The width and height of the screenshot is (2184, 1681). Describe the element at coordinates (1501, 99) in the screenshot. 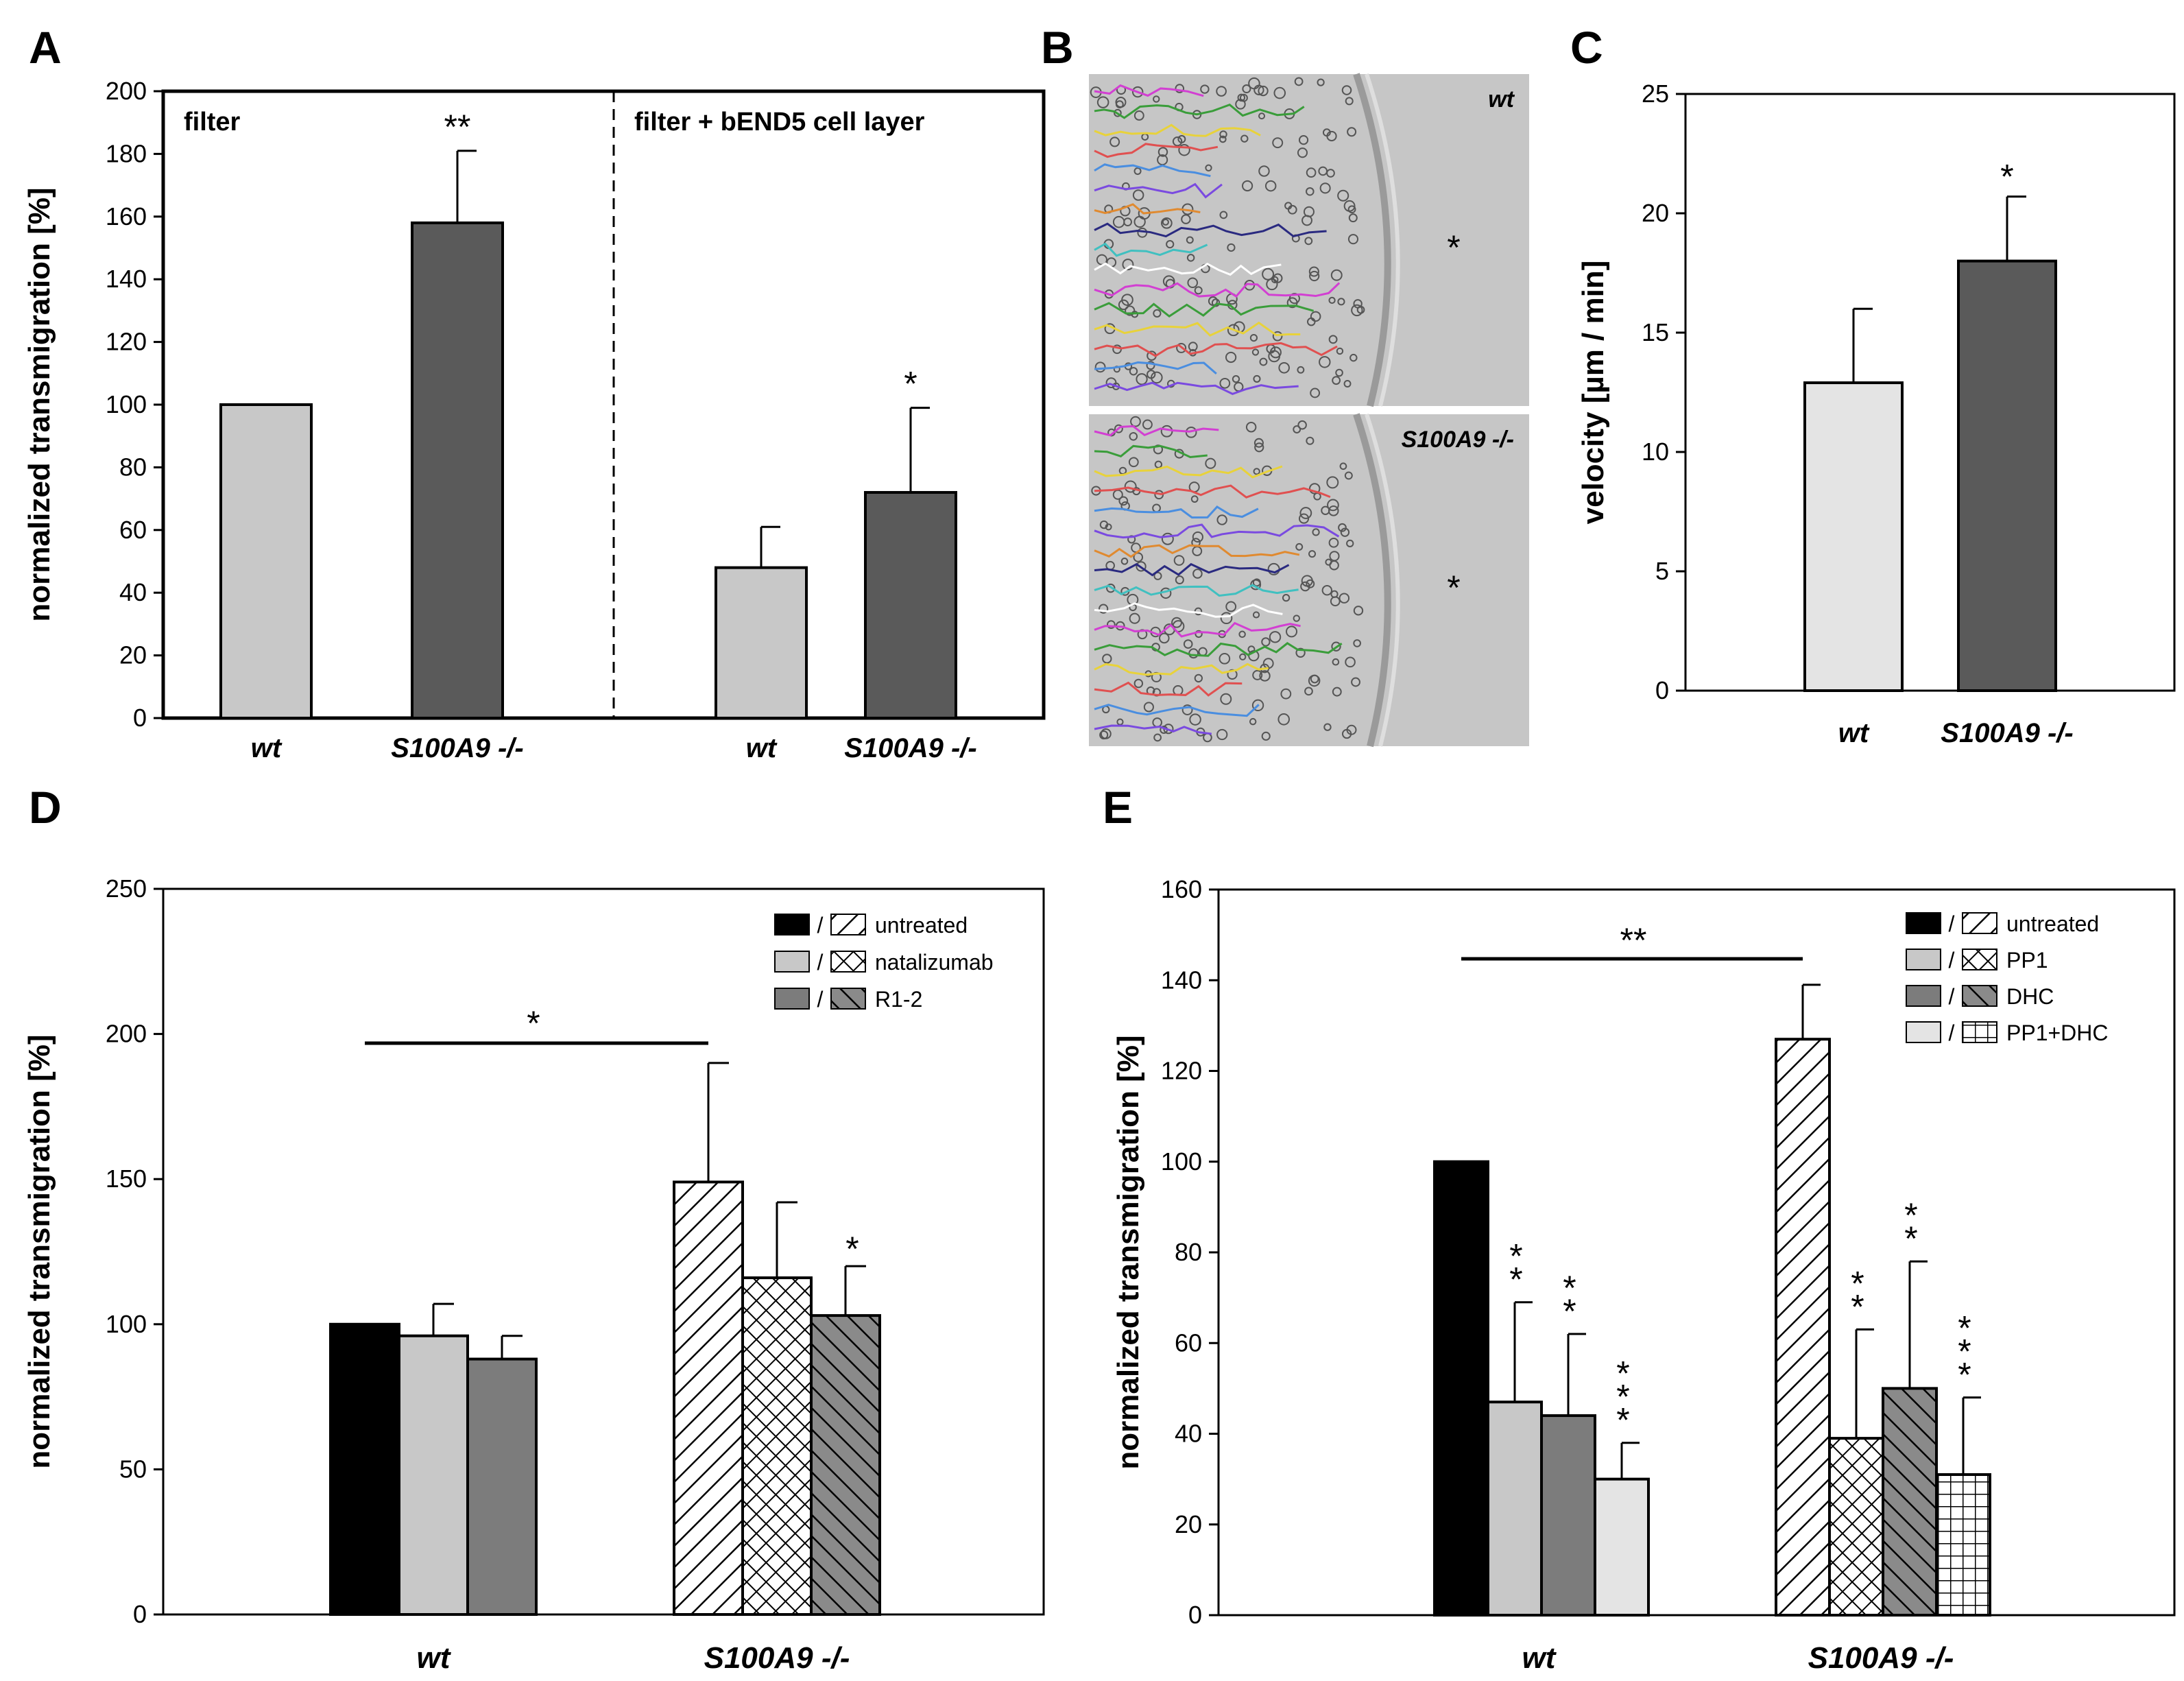

I see `micrograph-label: wt` at that location.